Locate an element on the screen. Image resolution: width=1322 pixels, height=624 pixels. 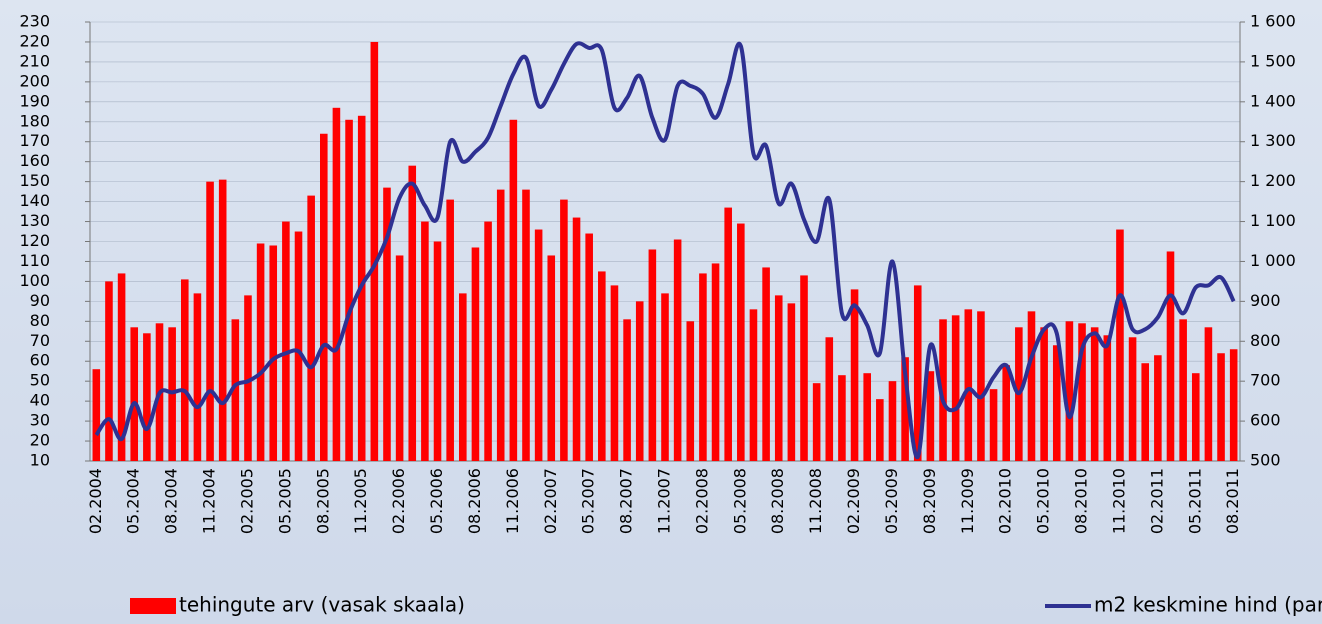
x-tick-label: 02.2011 is located at coordinates (1156, 501).